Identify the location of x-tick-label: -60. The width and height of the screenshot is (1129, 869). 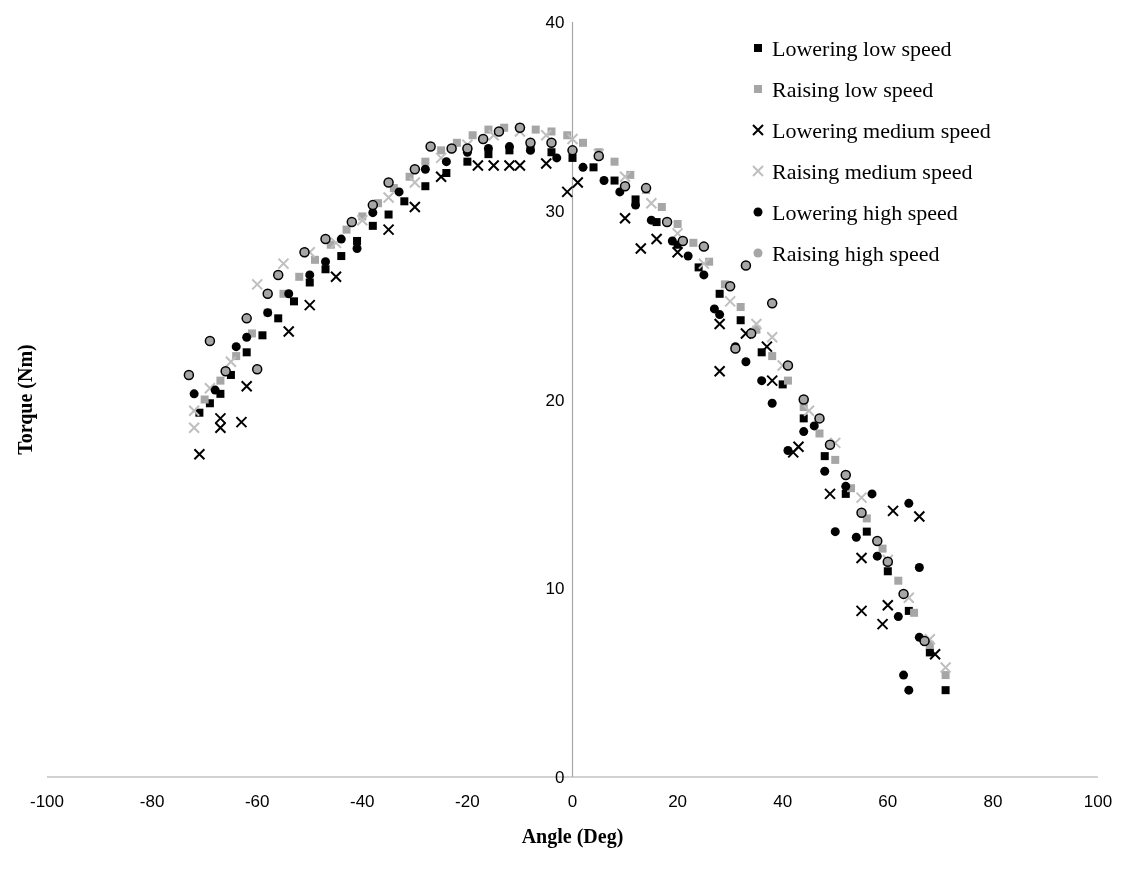
(257, 801).